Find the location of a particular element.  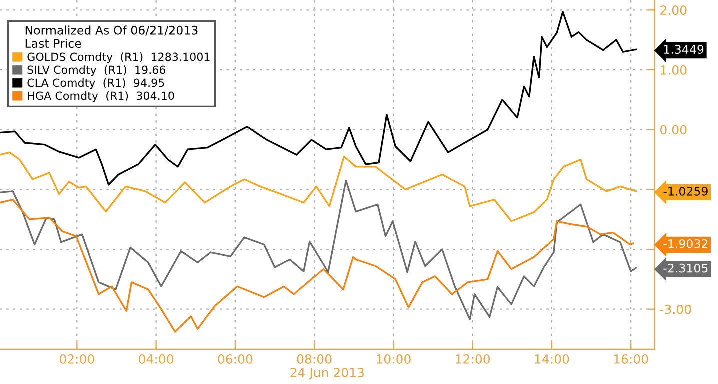

legend-label: CLA Comdty (R1) 94.95 is located at coordinates (96, 84).